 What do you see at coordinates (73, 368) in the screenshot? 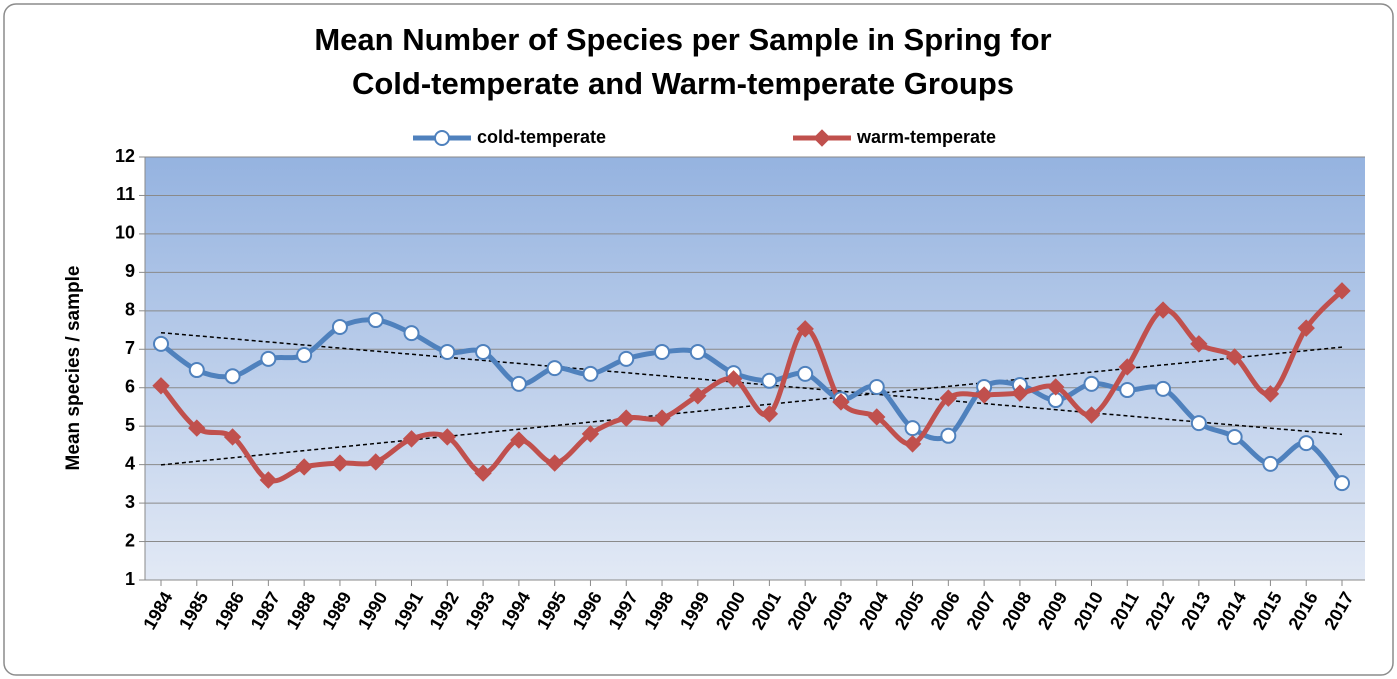
I see `y-axis-title: Mean species / sample` at bounding box center [73, 368].